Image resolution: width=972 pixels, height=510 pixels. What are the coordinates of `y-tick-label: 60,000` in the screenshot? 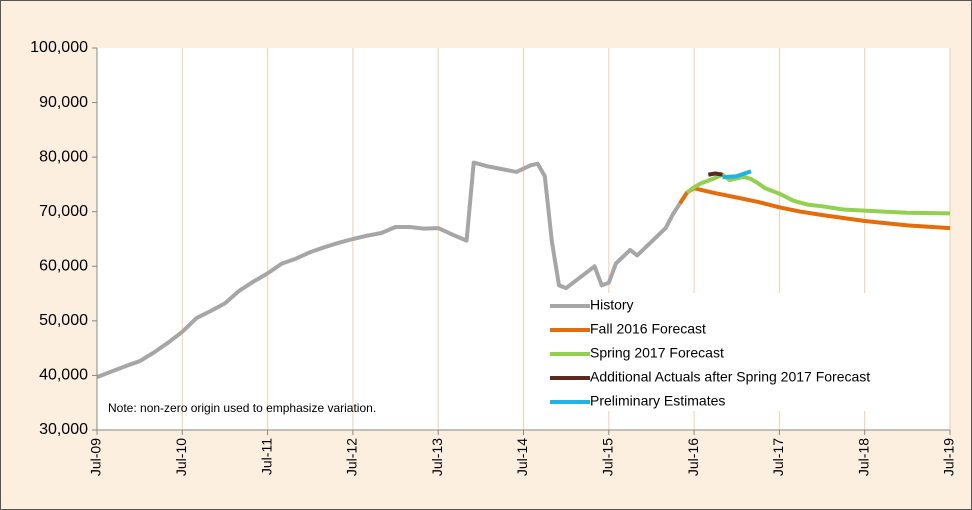 It's located at (63, 266).